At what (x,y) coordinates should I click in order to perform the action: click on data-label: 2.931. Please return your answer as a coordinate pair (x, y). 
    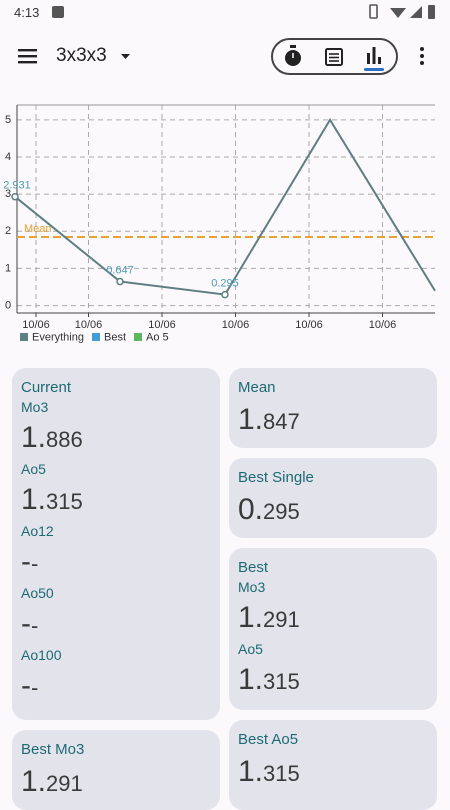
    Looking at the image, I should click on (17, 186).